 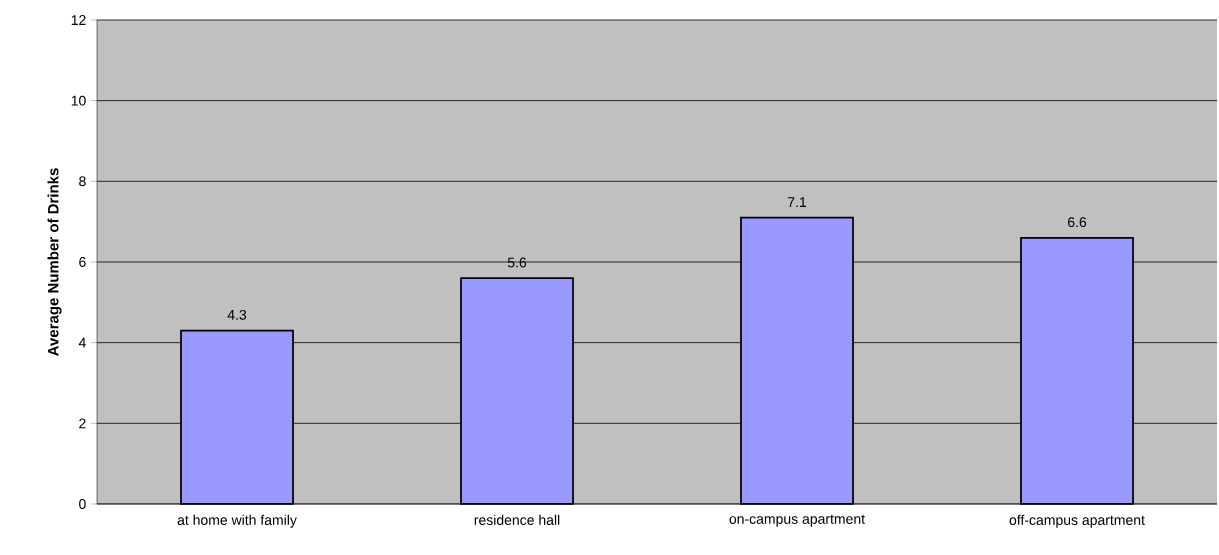 What do you see at coordinates (1077, 521) in the screenshot?
I see `x-tick-label: off-campus apartment` at bounding box center [1077, 521].